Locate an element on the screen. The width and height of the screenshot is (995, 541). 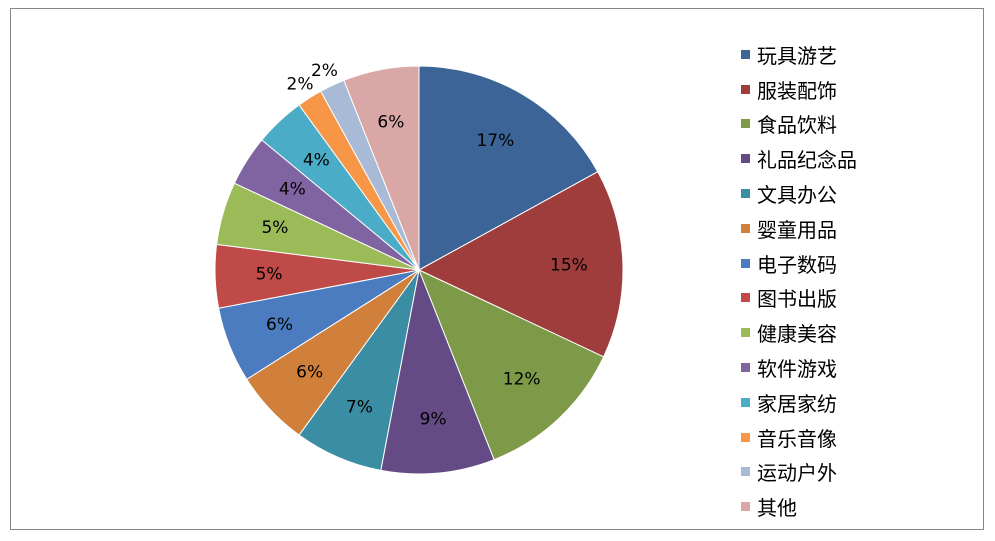
legend-item: 软件游戏 is located at coordinates (799, 367).